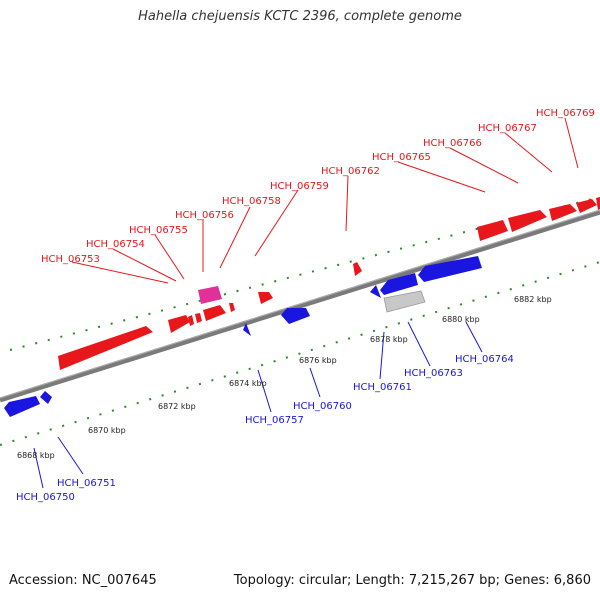 The height and width of the screenshot is (600, 600). Describe the element at coordinates (107, 430) in the screenshot. I see `tick-label: 6870 kbp` at that location.